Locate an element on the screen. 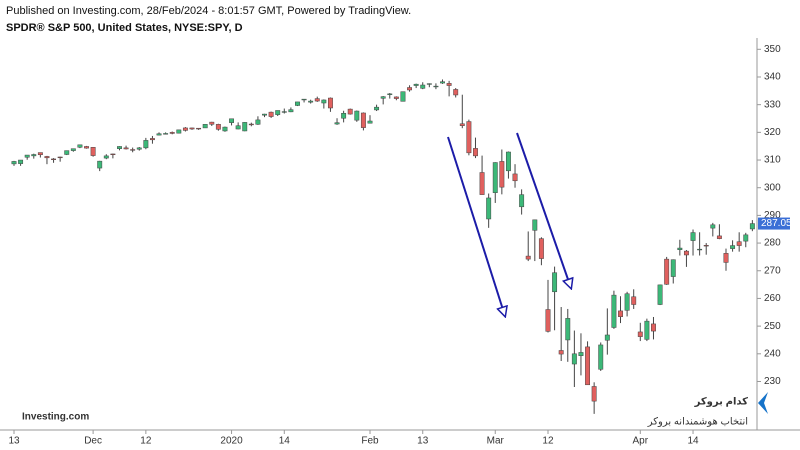  y-tick-label: 340 is located at coordinates (772, 77).